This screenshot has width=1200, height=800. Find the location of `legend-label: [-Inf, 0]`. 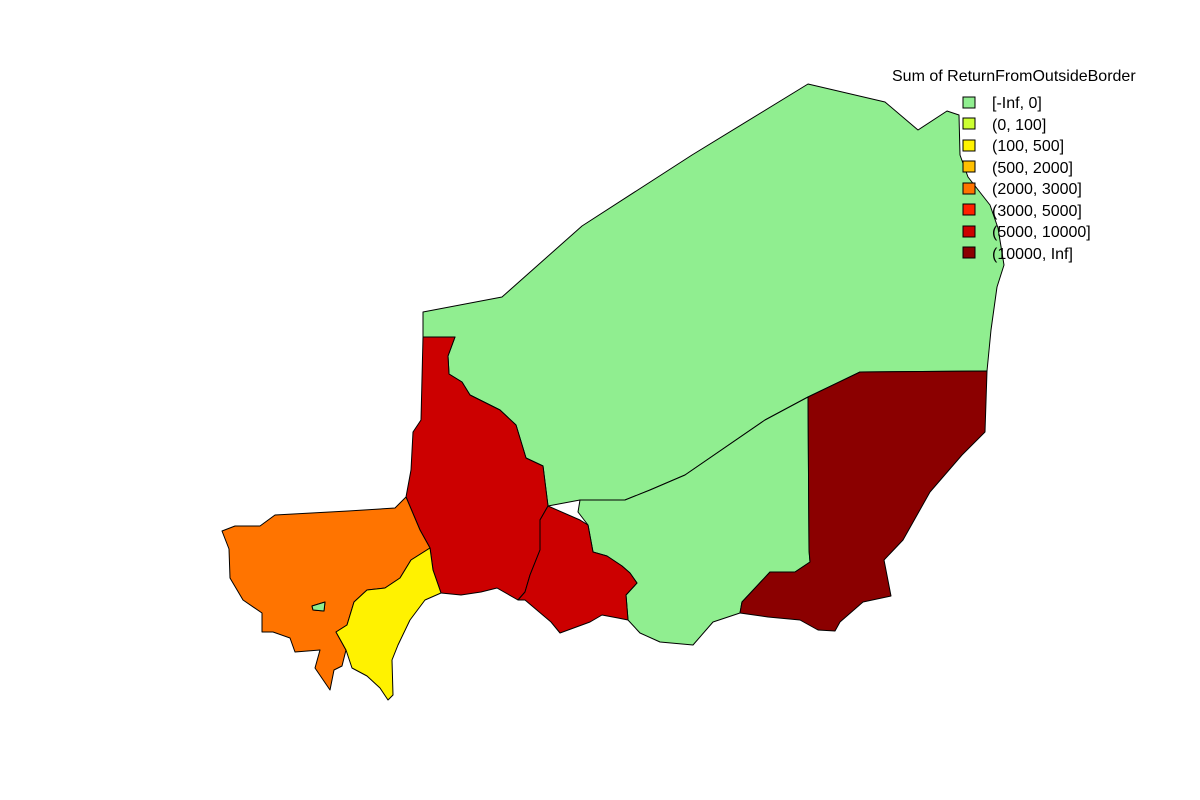

legend-label: [-Inf, 0] is located at coordinates (1017, 103).